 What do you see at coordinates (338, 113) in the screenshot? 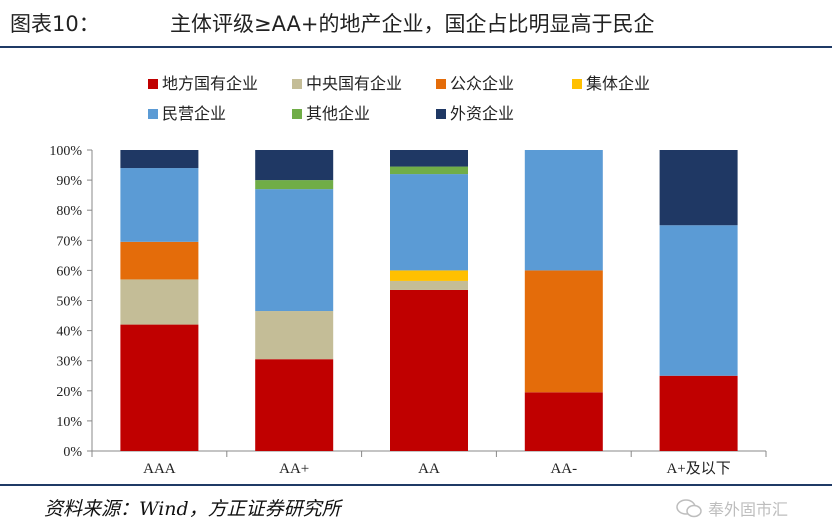
I see `legend-label-5: 其他企业` at bounding box center [338, 113].